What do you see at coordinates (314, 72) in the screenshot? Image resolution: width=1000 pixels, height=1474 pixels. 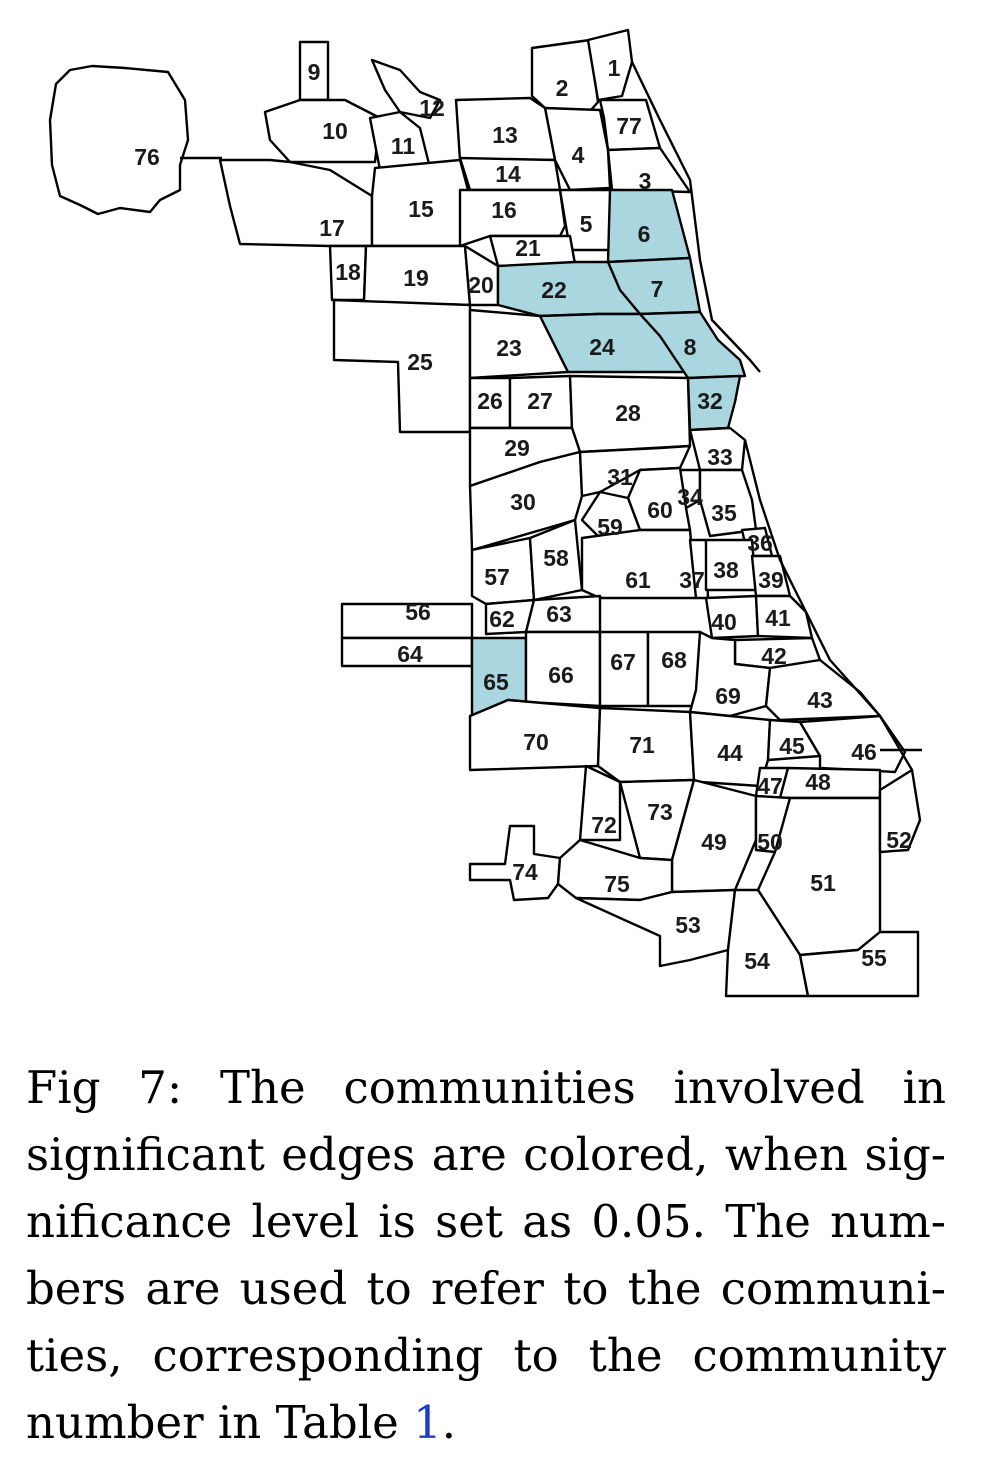 I see `community-label-9: 9` at bounding box center [314, 72].